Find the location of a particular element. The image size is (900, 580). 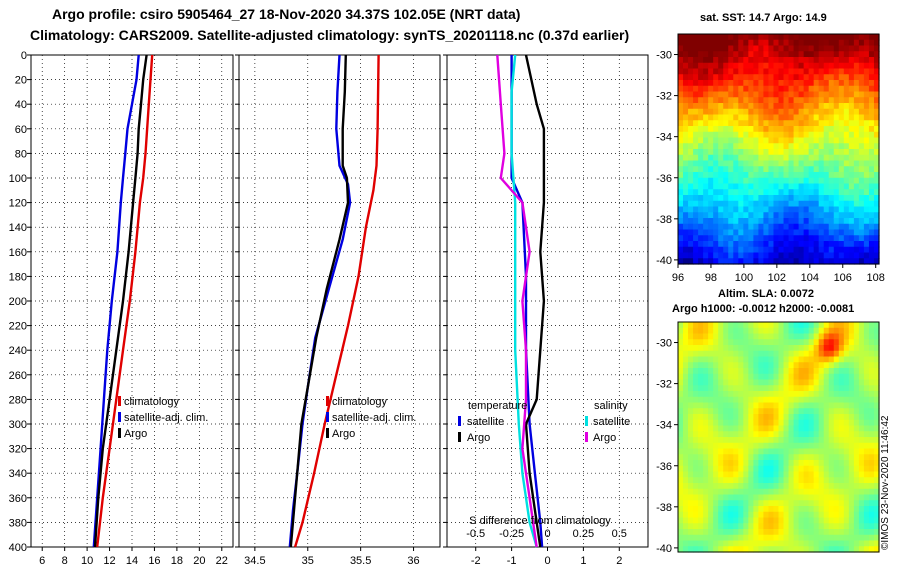

depth-tick-label: 300 is located at coordinates (18, 425).